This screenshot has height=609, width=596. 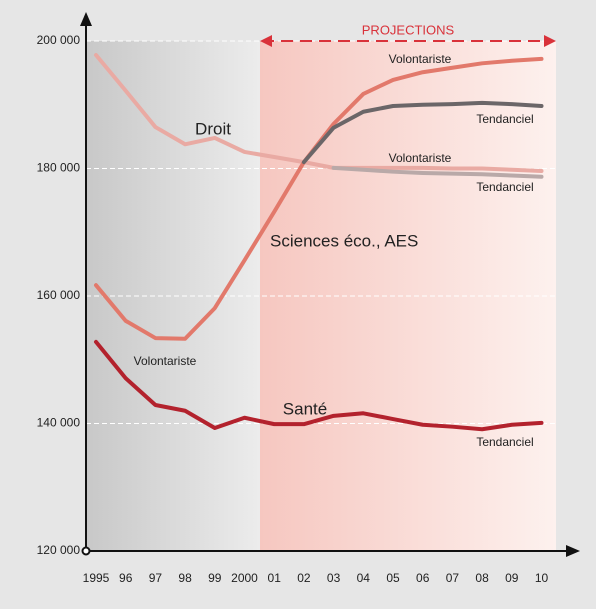 I want to click on annotation: Sciences éco., AES, so click(x=344, y=240).